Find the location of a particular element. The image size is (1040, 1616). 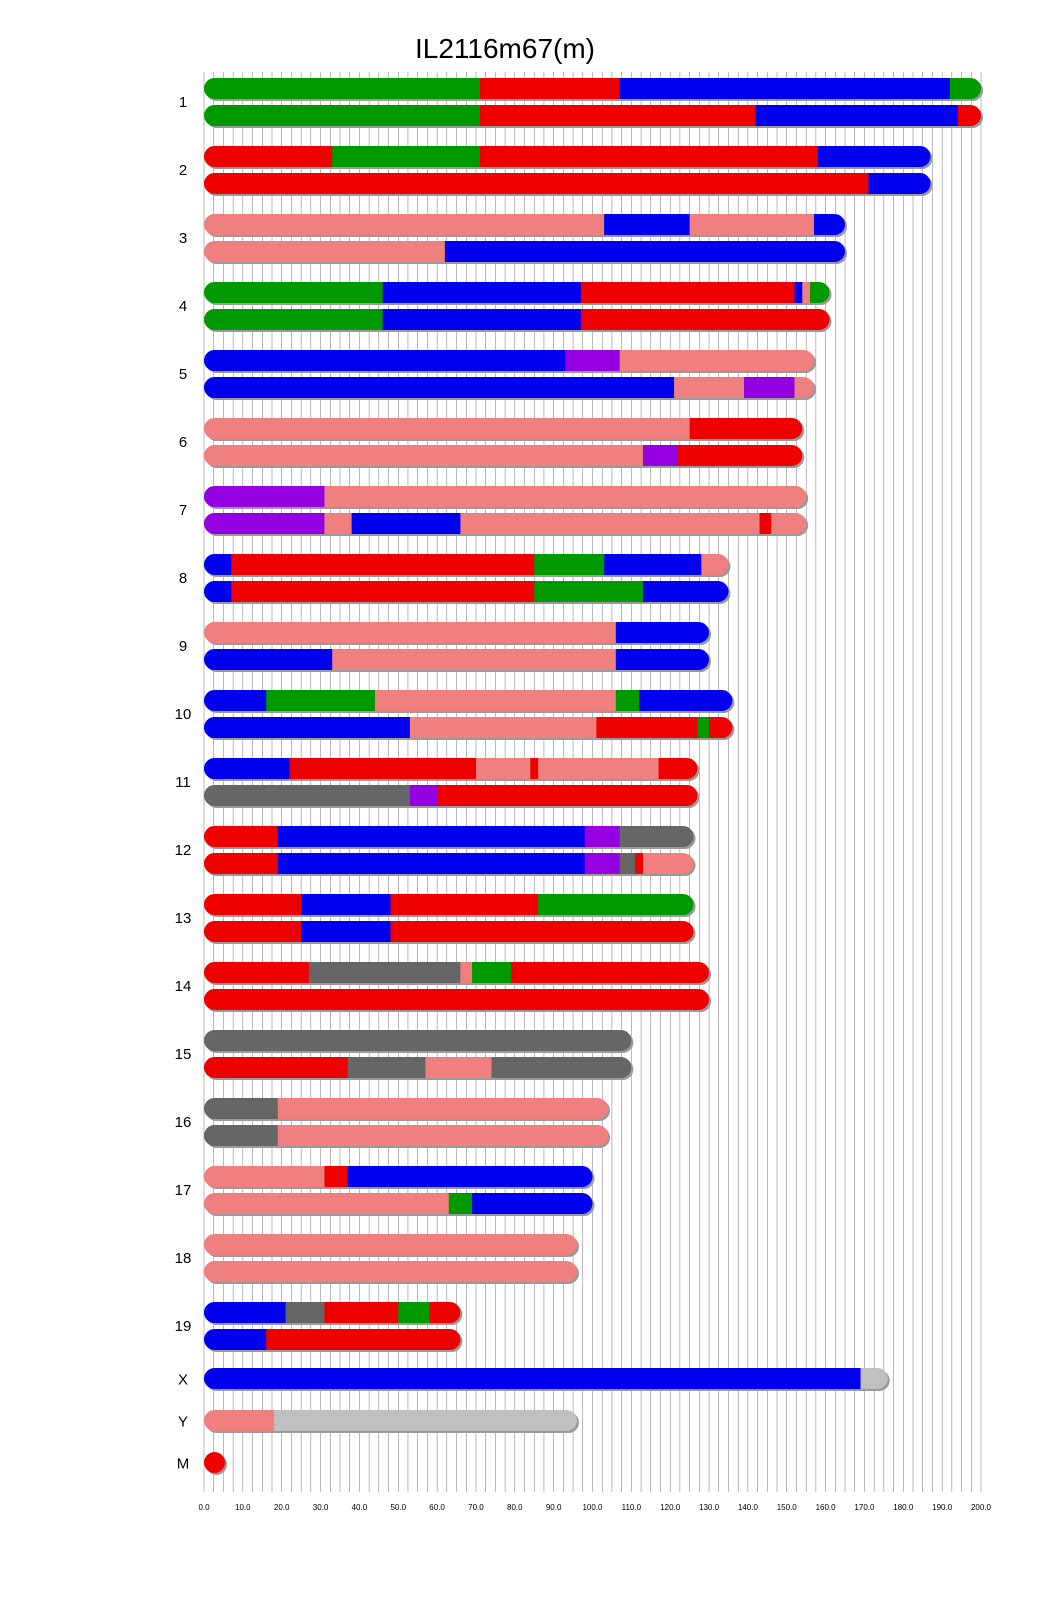

x-tick-label: 100.0 is located at coordinates (592, 1507).